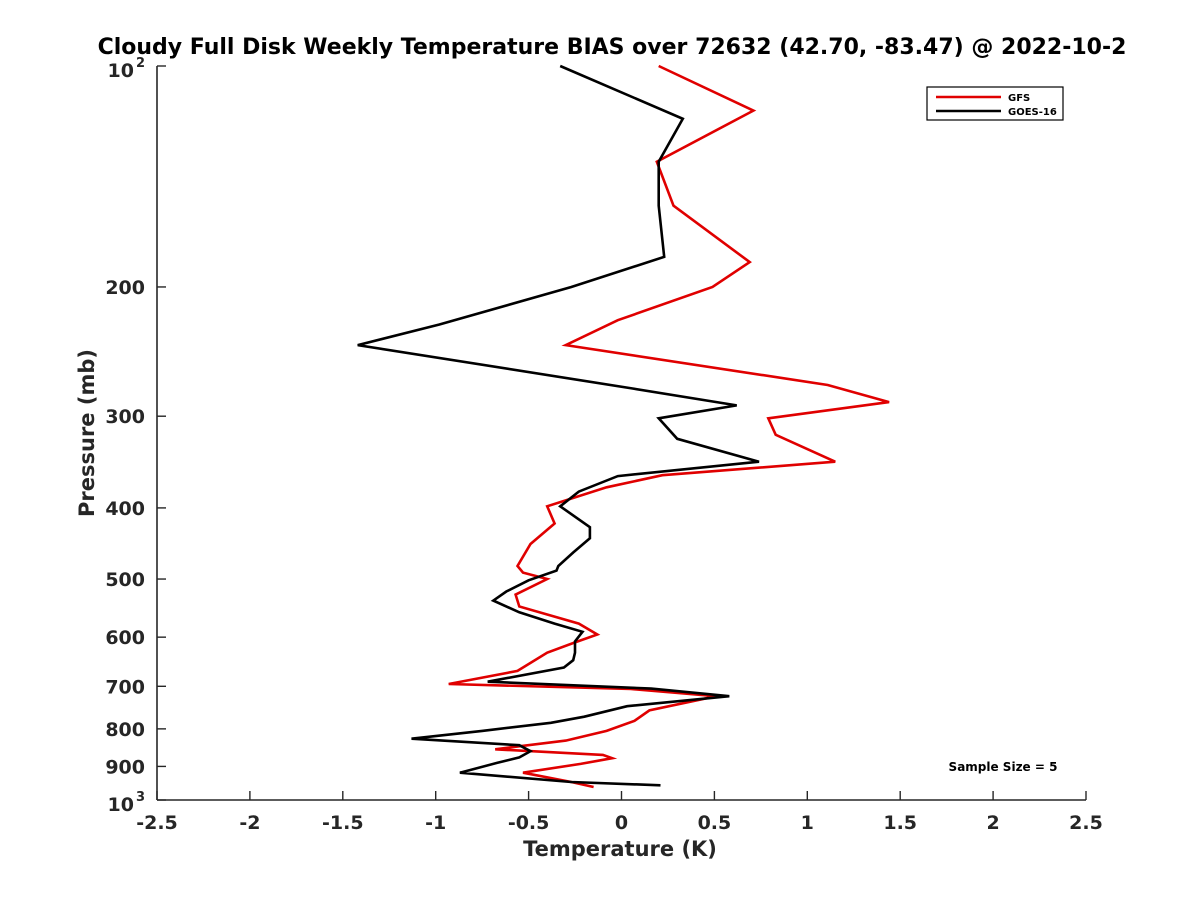 The width and height of the screenshot is (1200, 900). What do you see at coordinates (125, 638) in the screenshot?
I see `y-tick-label: 600` at bounding box center [125, 638].